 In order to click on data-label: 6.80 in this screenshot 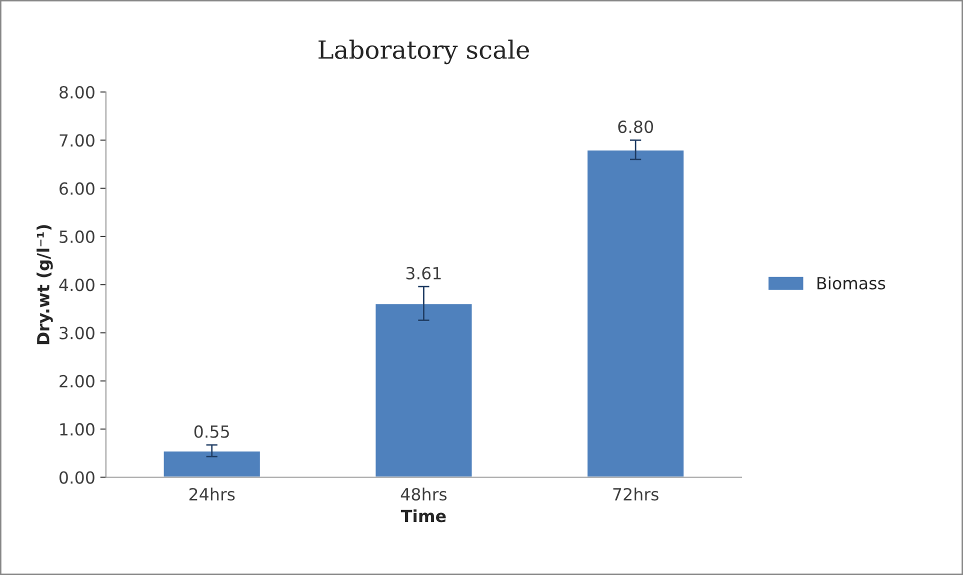, I will do `click(636, 127)`.